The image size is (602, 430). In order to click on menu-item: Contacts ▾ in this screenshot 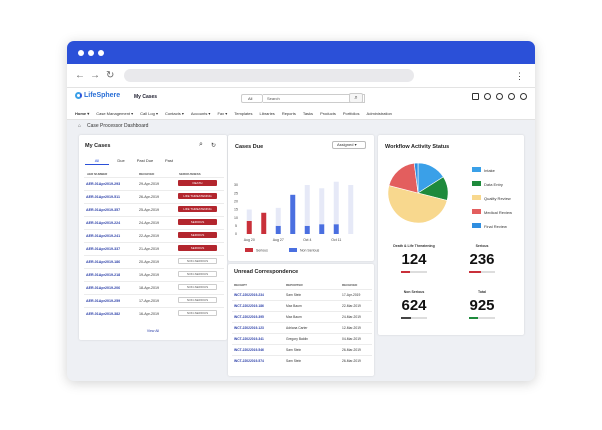, I will do `click(174, 113)`.